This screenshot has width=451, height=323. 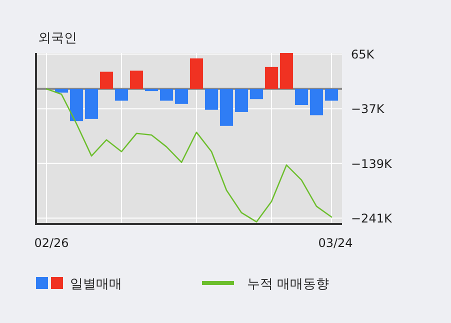 What do you see at coordinates (363, 55) in the screenshot?
I see `y-tick-label: 65K` at bounding box center [363, 55].